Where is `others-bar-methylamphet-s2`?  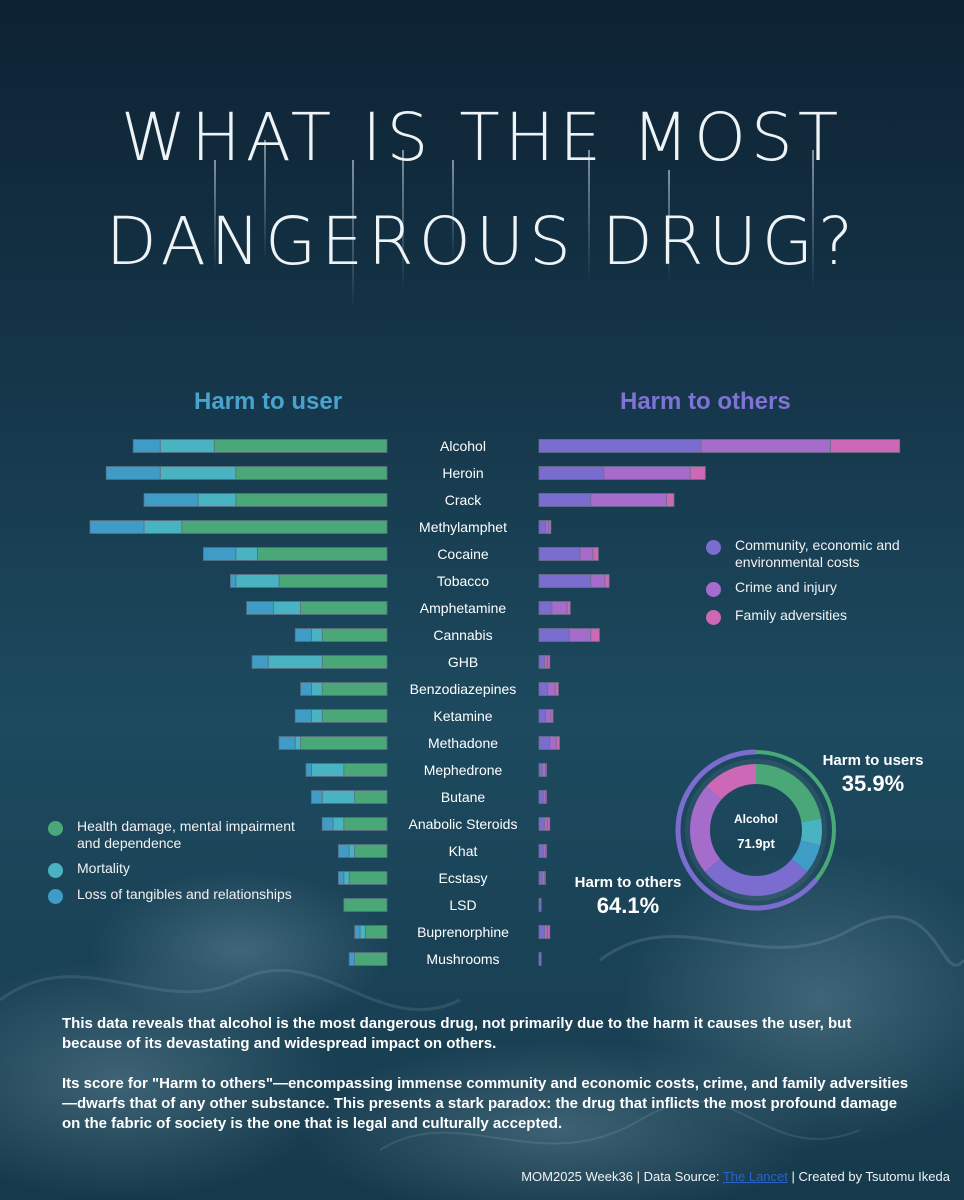
others-bar-methylamphet-s2 is located at coordinates (550, 527).